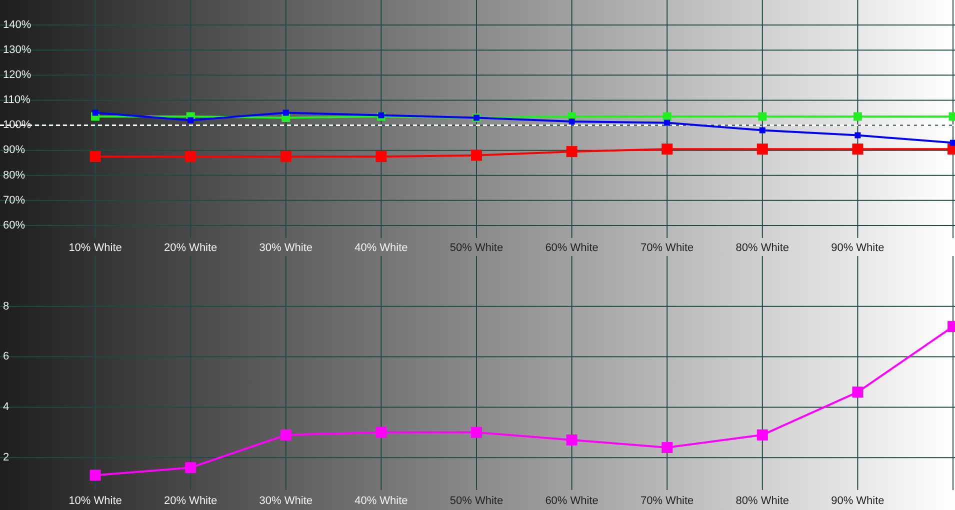  Describe the element at coordinates (17, 100) in the screenshot. I see `y-tick-label: 110%` at that location.